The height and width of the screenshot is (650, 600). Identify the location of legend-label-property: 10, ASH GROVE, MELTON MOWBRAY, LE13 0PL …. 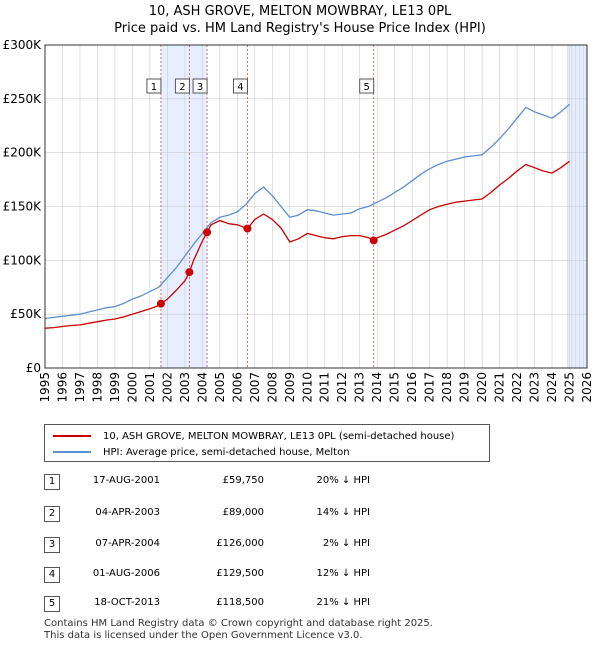
(279, 436).